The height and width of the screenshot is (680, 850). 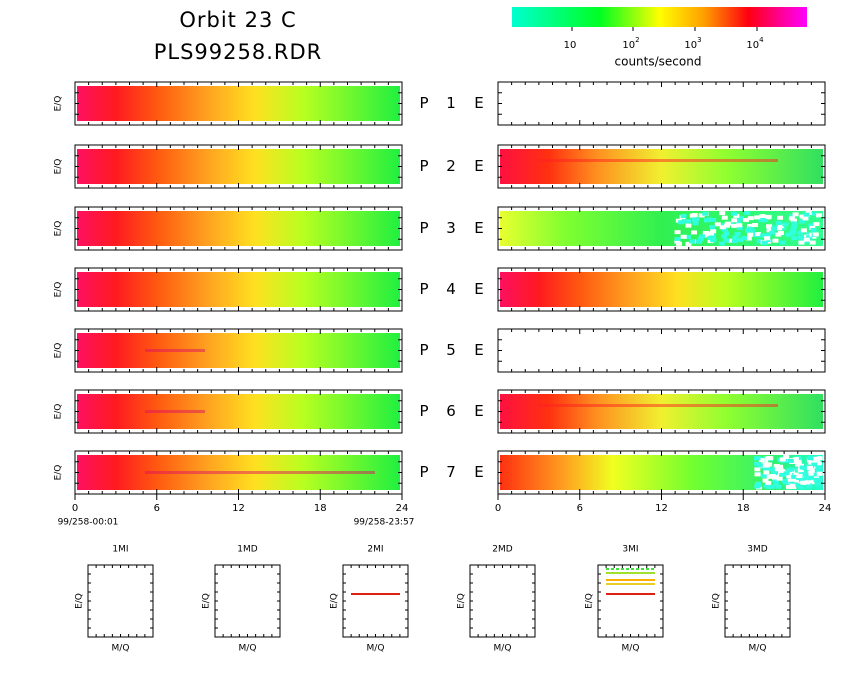 I want to click on panel-number: 2, so click(x=451, y=166).